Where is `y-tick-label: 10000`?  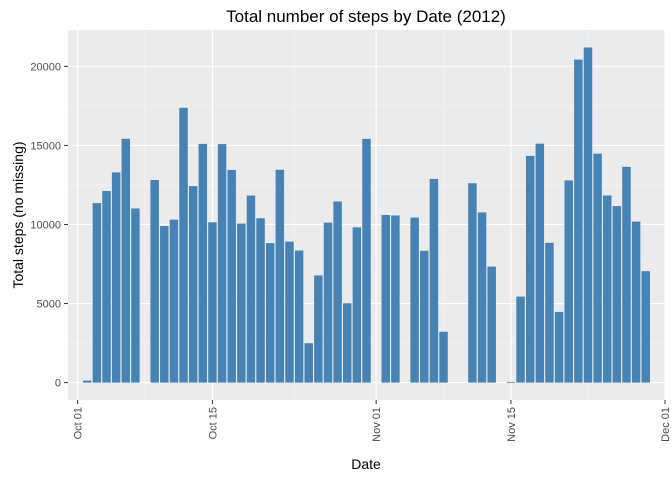
y-tick-label: 10000 is located at coordinates (45, 225).